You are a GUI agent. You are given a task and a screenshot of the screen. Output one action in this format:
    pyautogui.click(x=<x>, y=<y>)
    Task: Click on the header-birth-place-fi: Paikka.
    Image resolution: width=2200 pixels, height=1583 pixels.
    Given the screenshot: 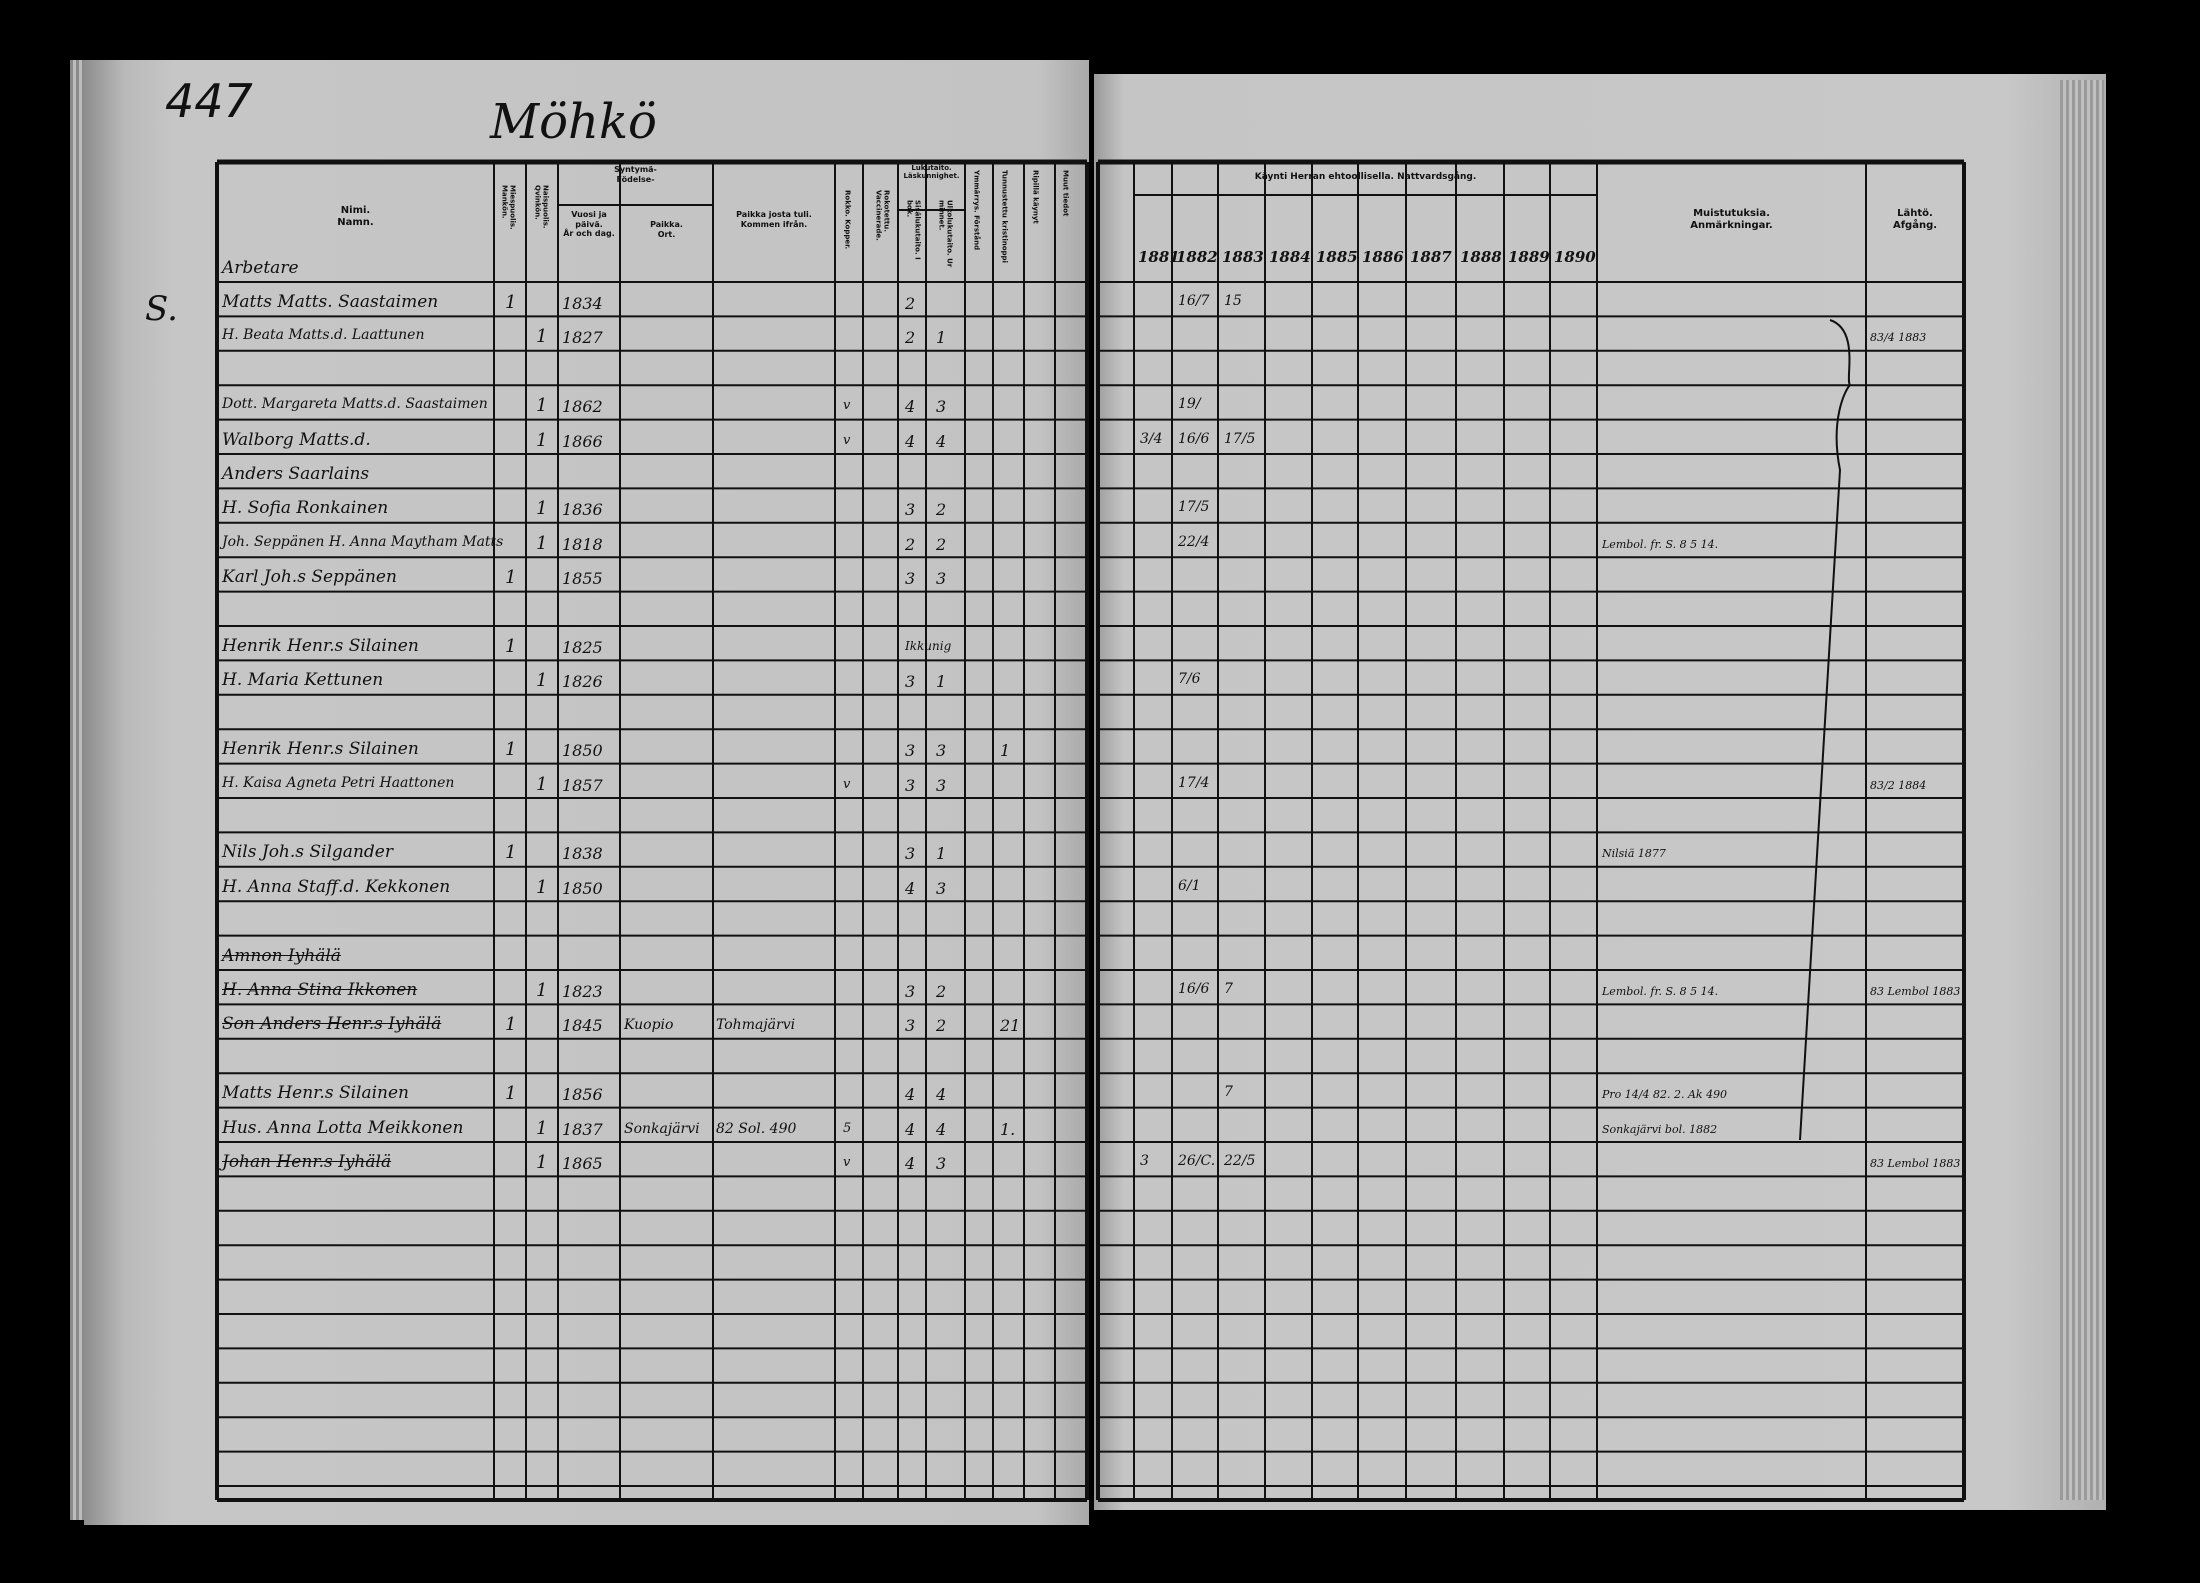 What is the action you would take?
    pyautogui.click(x=666, y=224)
    